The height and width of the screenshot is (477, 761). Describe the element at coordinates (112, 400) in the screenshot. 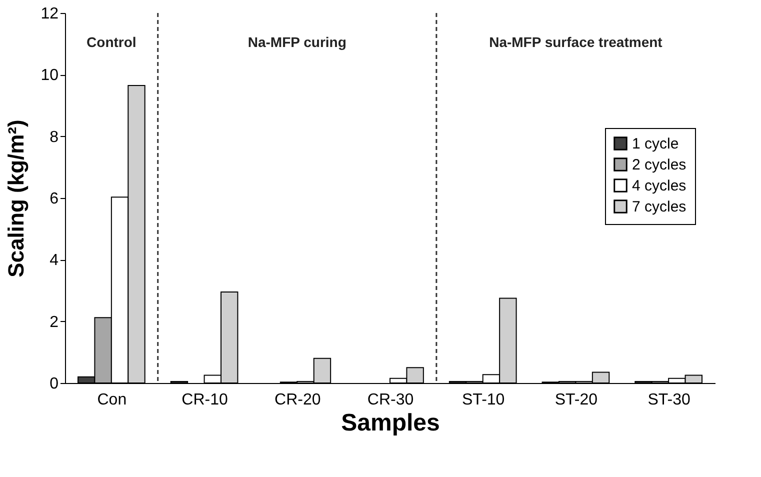

I see `x-tick-label: Con` at that location.